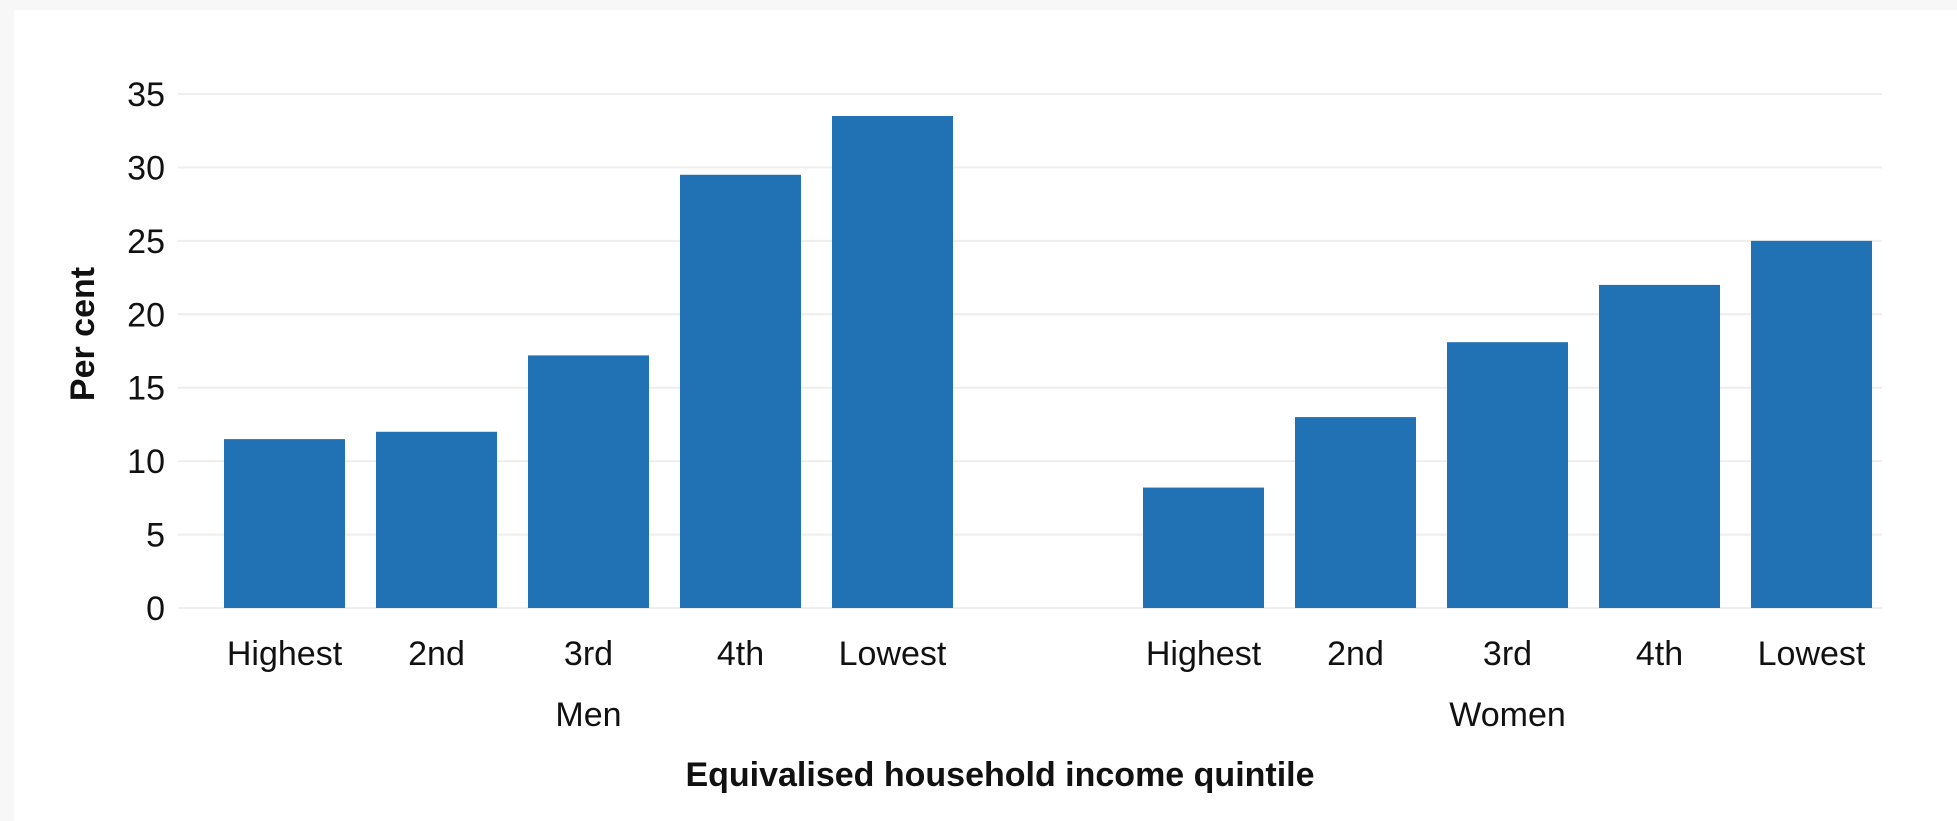 This screenshot has height=821, width=1957. I want to click on bar-women-3rd, so click(1507, 475).